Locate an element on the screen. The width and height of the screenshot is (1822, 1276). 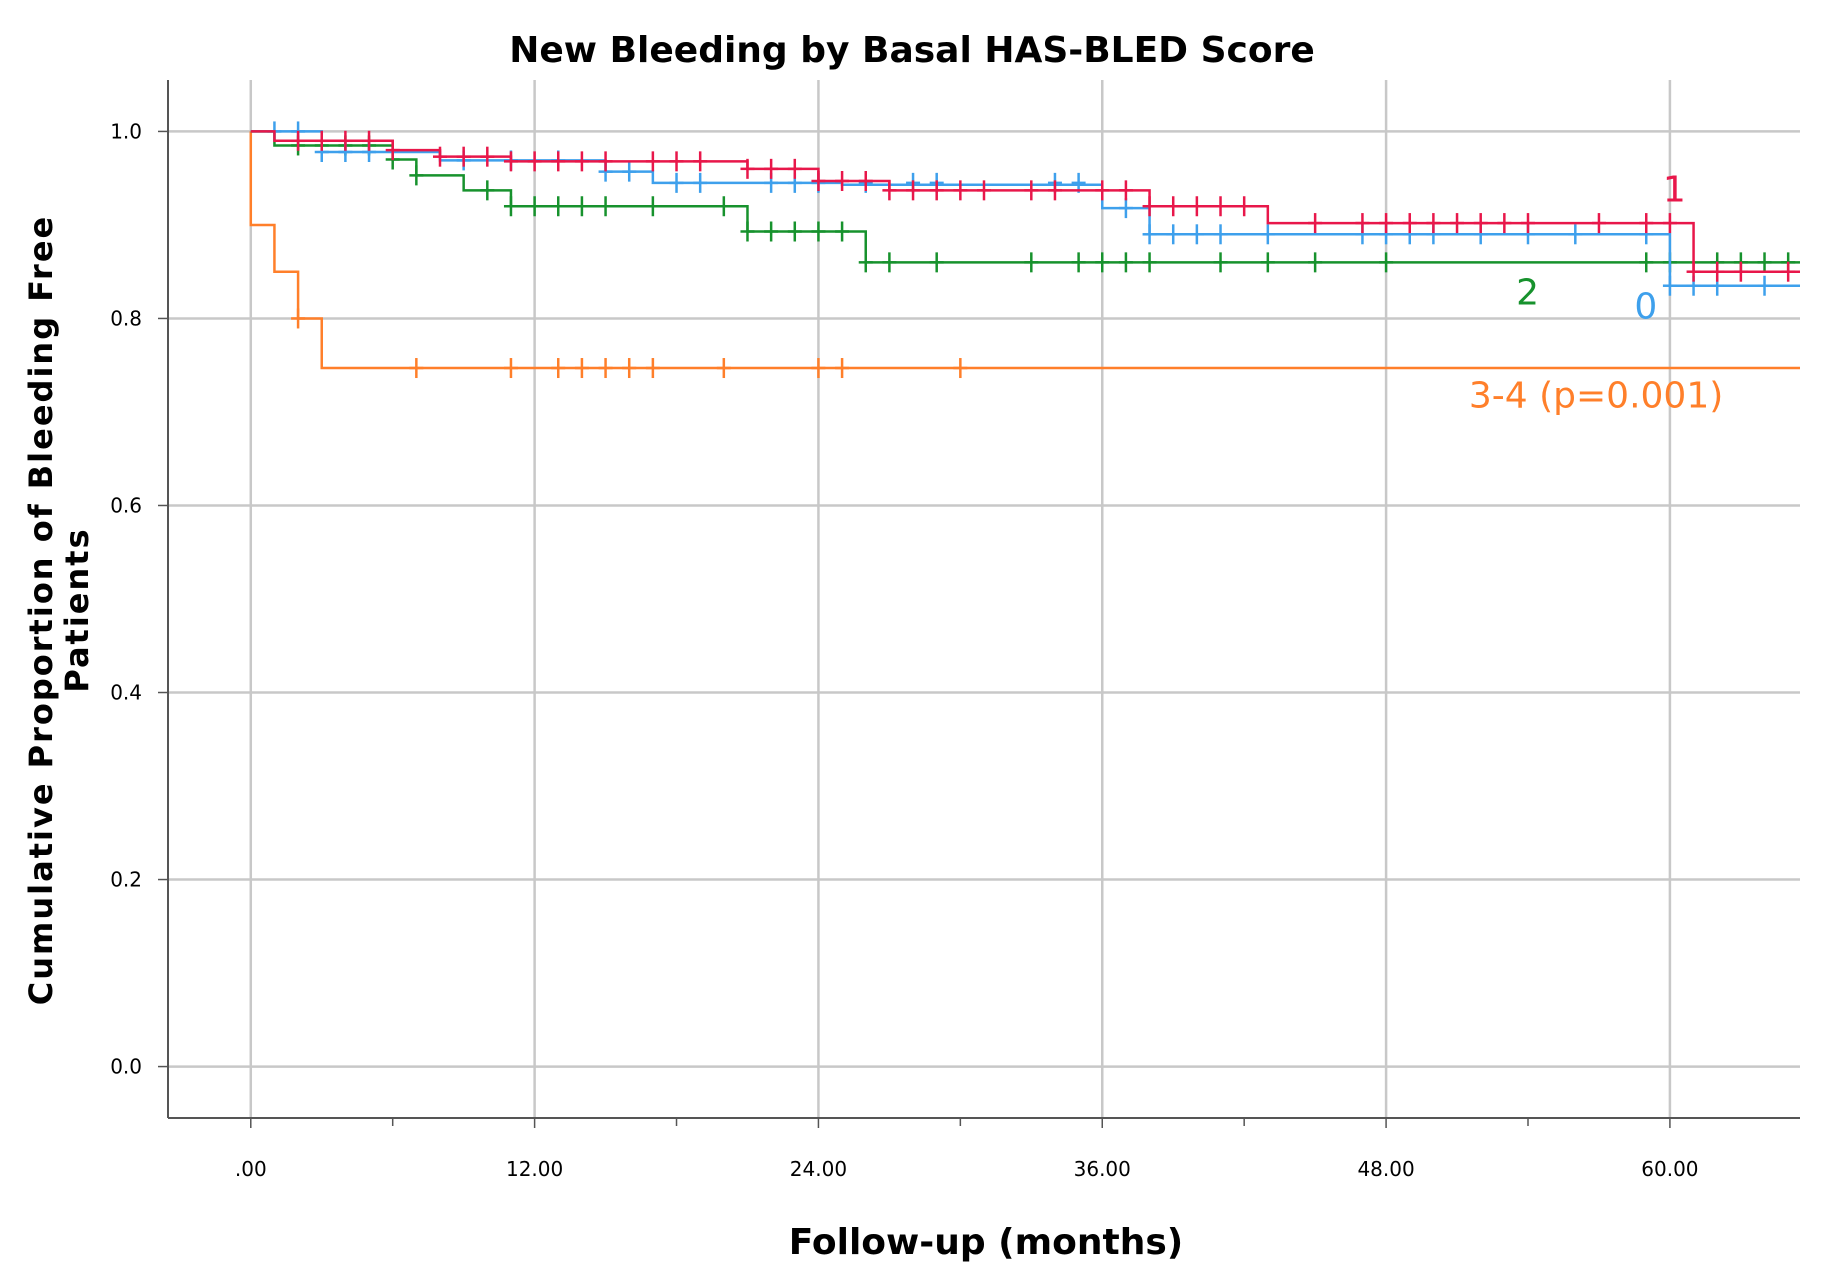
series-label: 1 is located at coordinates (1674, 190).